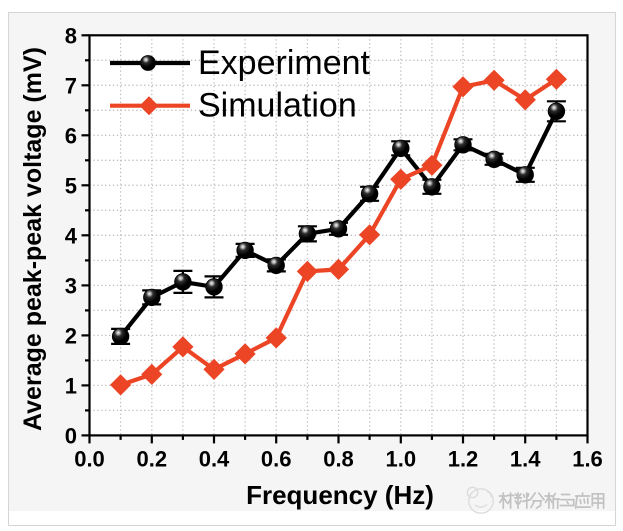  I want to click on svg-text: 7, so click(71, 85).